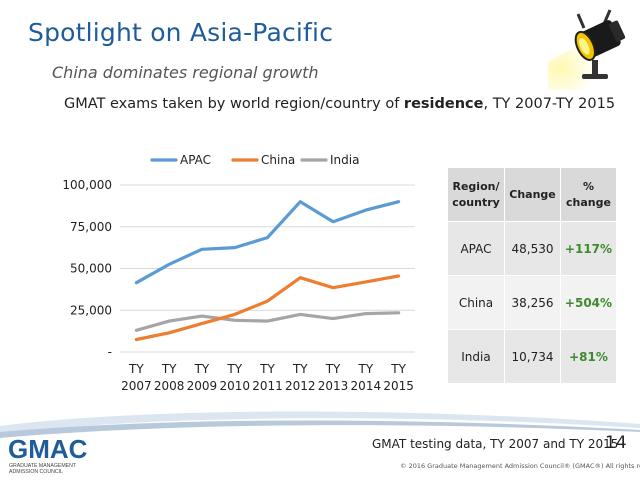 Image resolution: width=640 pixels, height=480 pixels. I want to click on series-line-india, so click(267, 321).